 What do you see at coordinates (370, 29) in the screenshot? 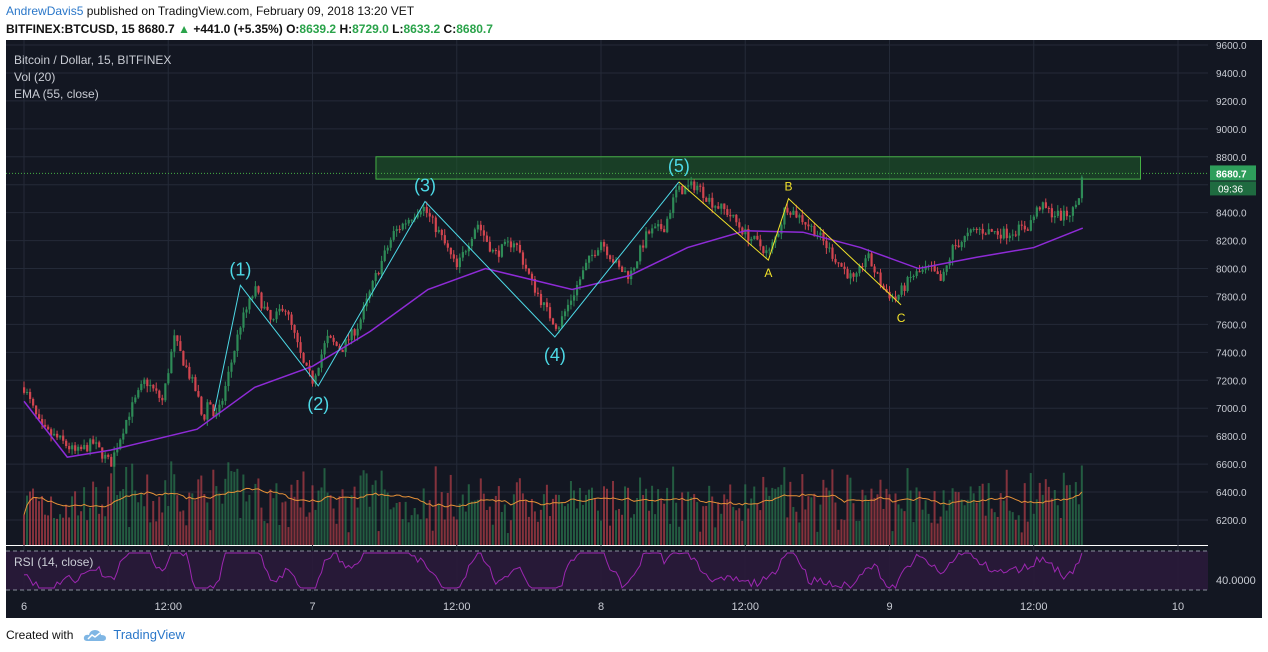
I see `high-value: 8729.0` at bounding box center [370, 29].